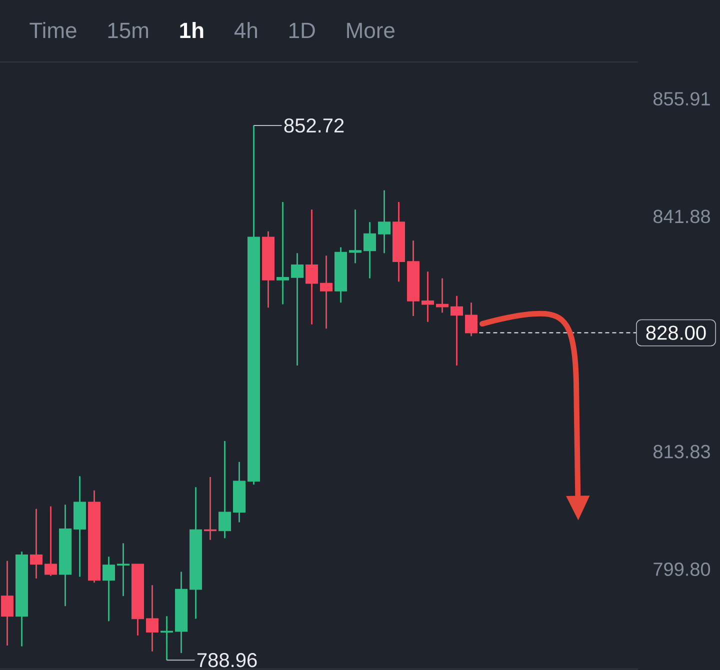 Image resolution: width=720 pixels, height=670 pixels. I want to click on annotation: 788.96, so click(227, 660).